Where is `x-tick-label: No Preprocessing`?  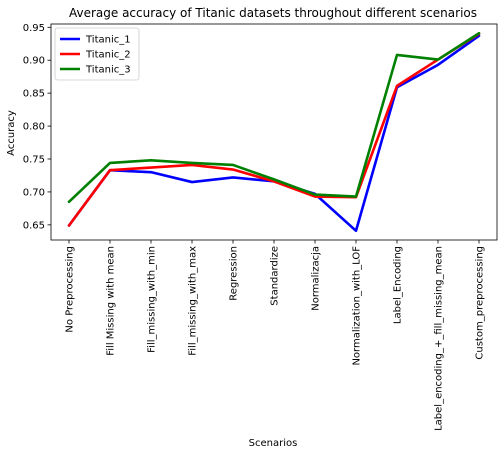
x-tick-label: No Preprocessing is located at coordinates (70, 289).